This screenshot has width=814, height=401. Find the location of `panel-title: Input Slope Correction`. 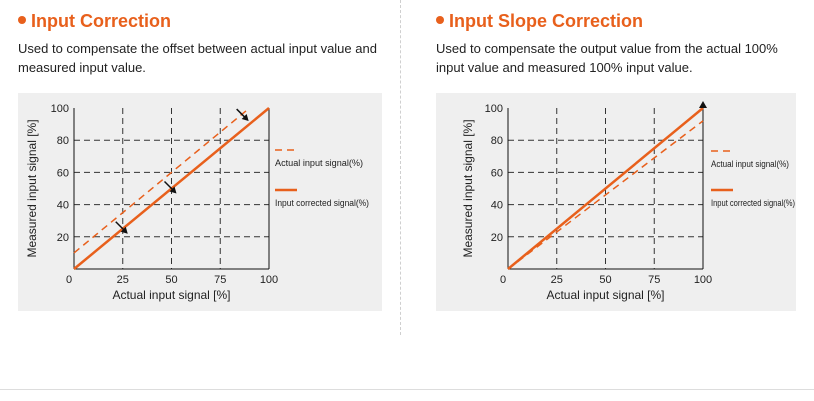

panel-title: Input Slope Correction is located at coordinates (539, 21).